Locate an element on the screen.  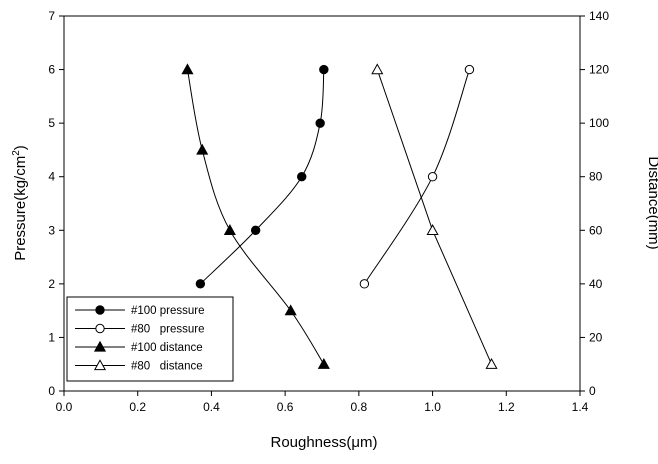
x-tick-label: 0.6 is located at coordinates (285, 407).